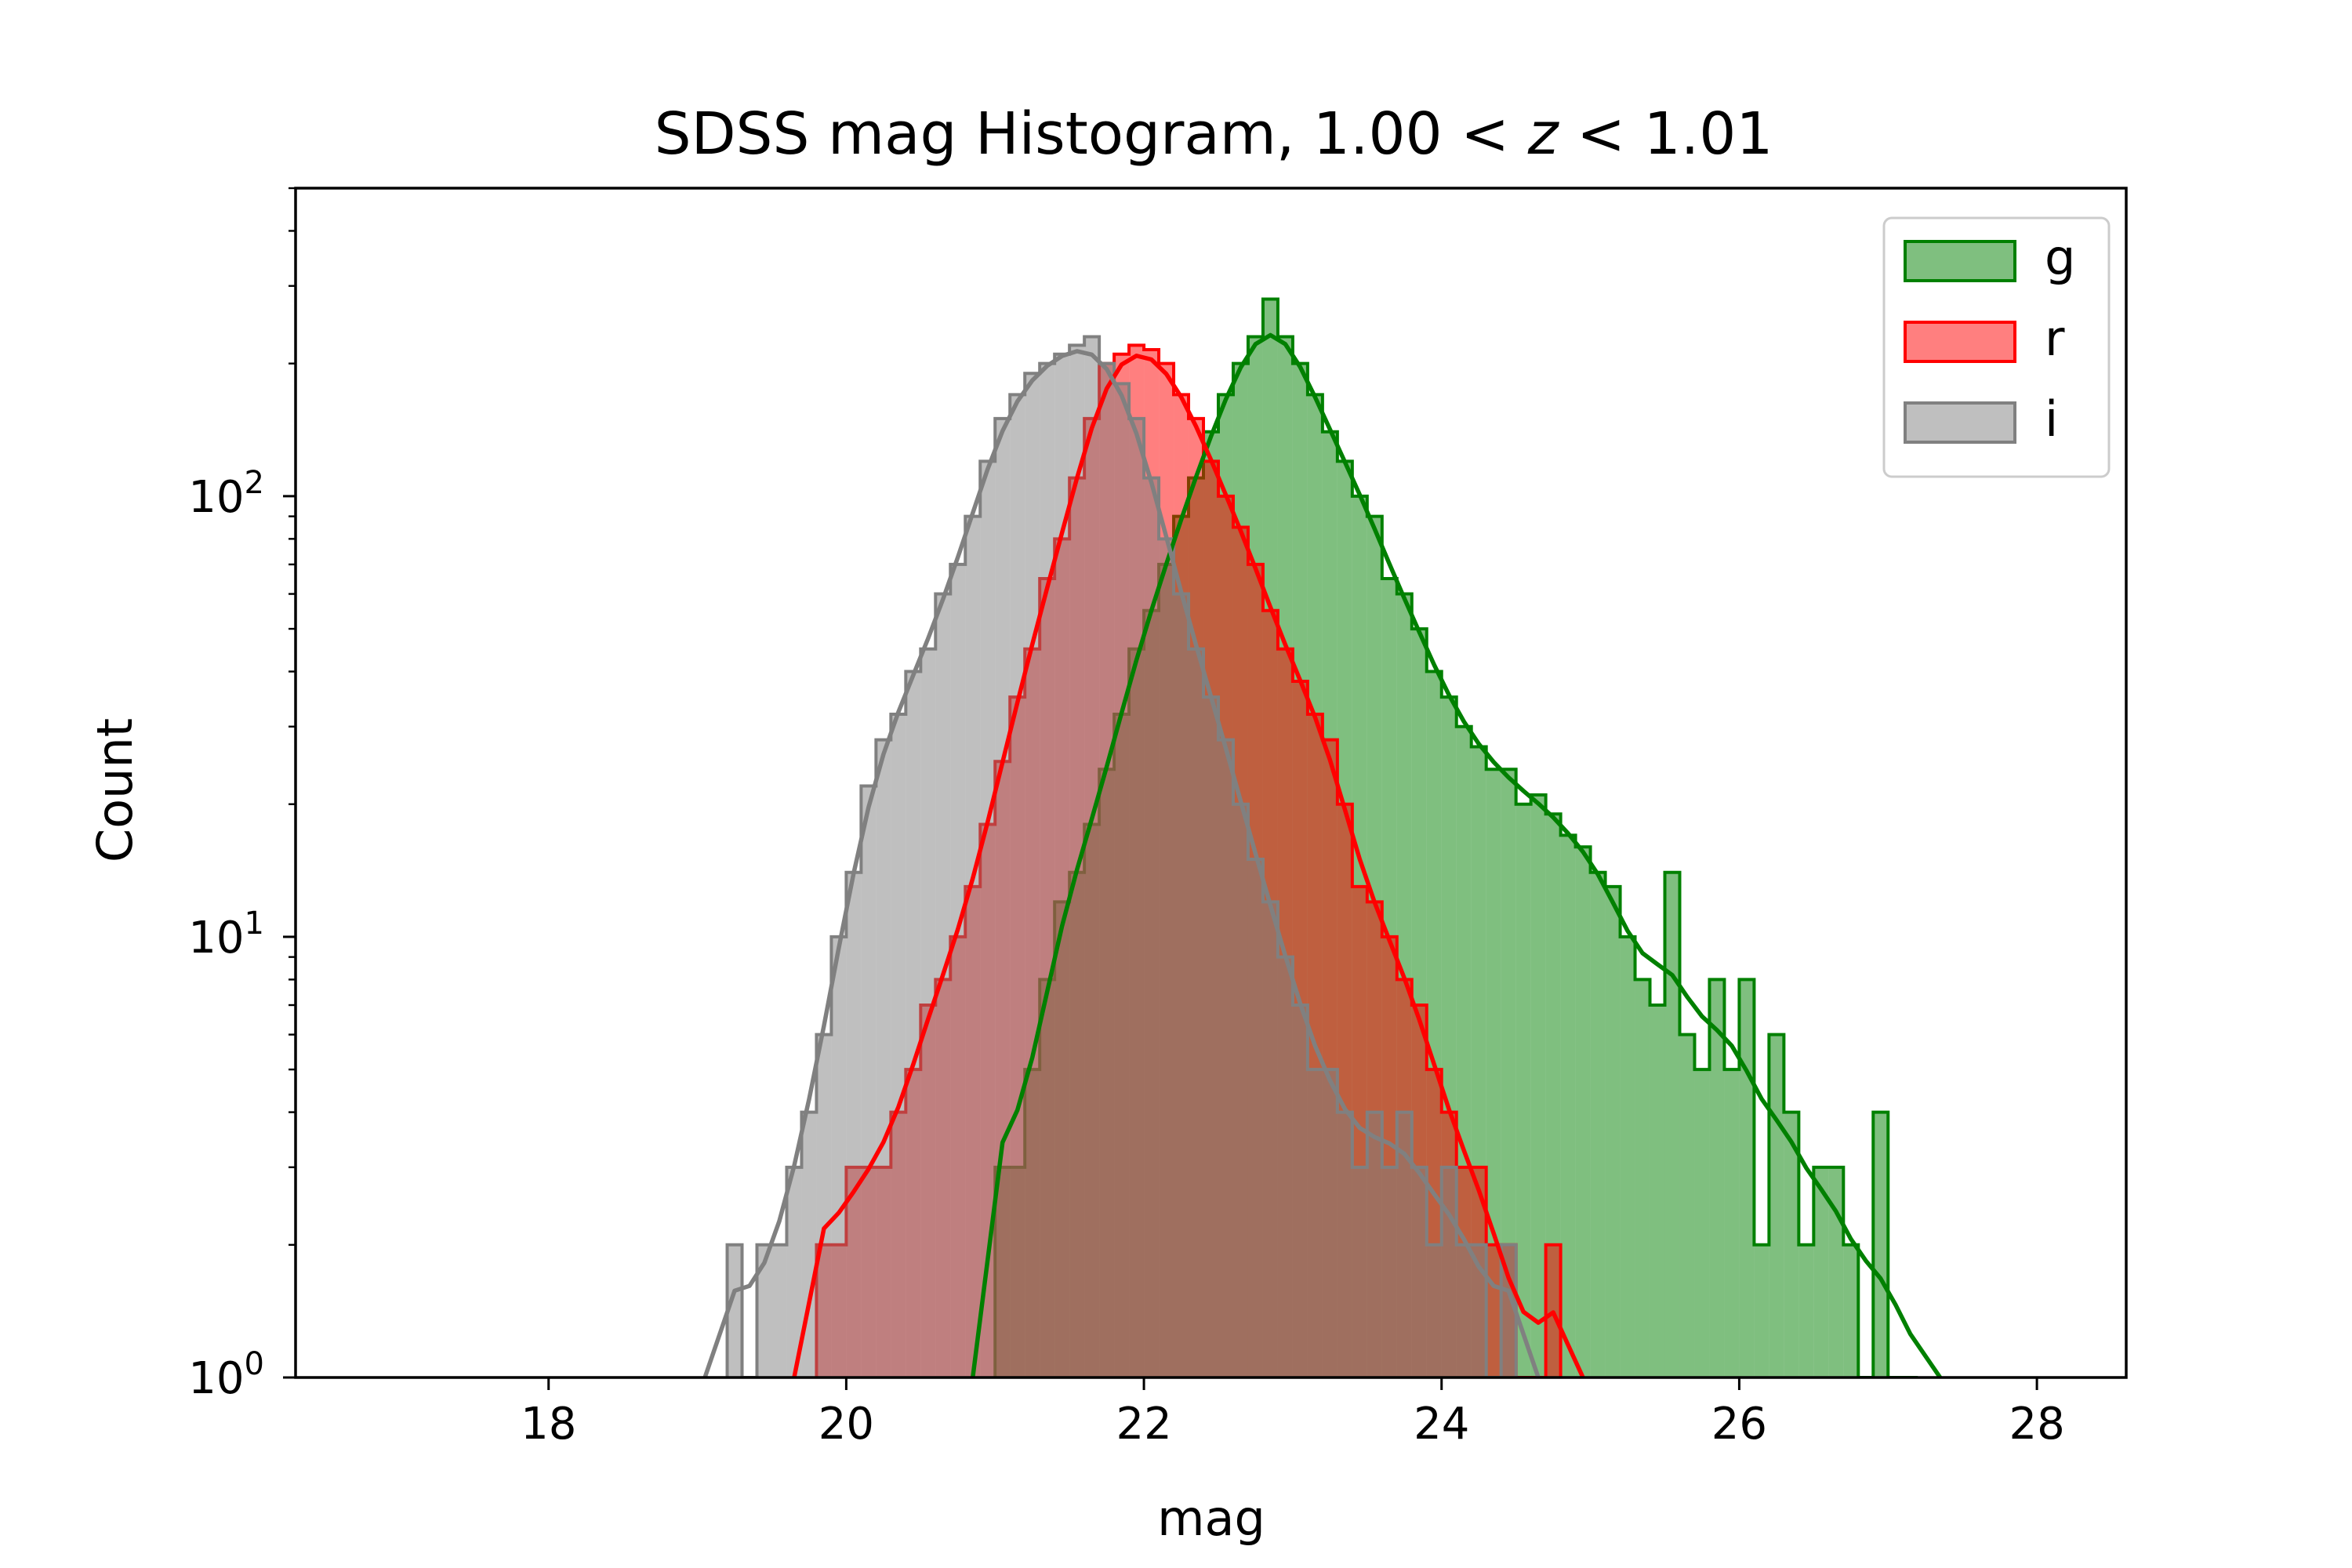  Describe the element at coordinates (1960, 342) in the screenshot. I see `legend-swatch-r` at that location.